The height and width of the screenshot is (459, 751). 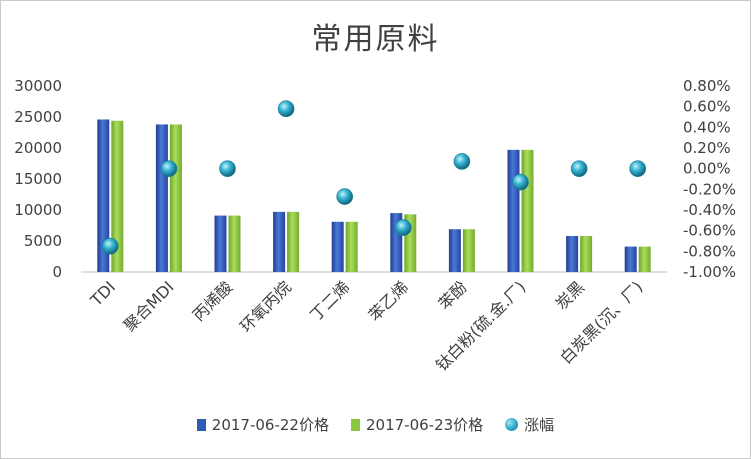 I want to click on x-category-label: TDI, so click(x=102, y=293).